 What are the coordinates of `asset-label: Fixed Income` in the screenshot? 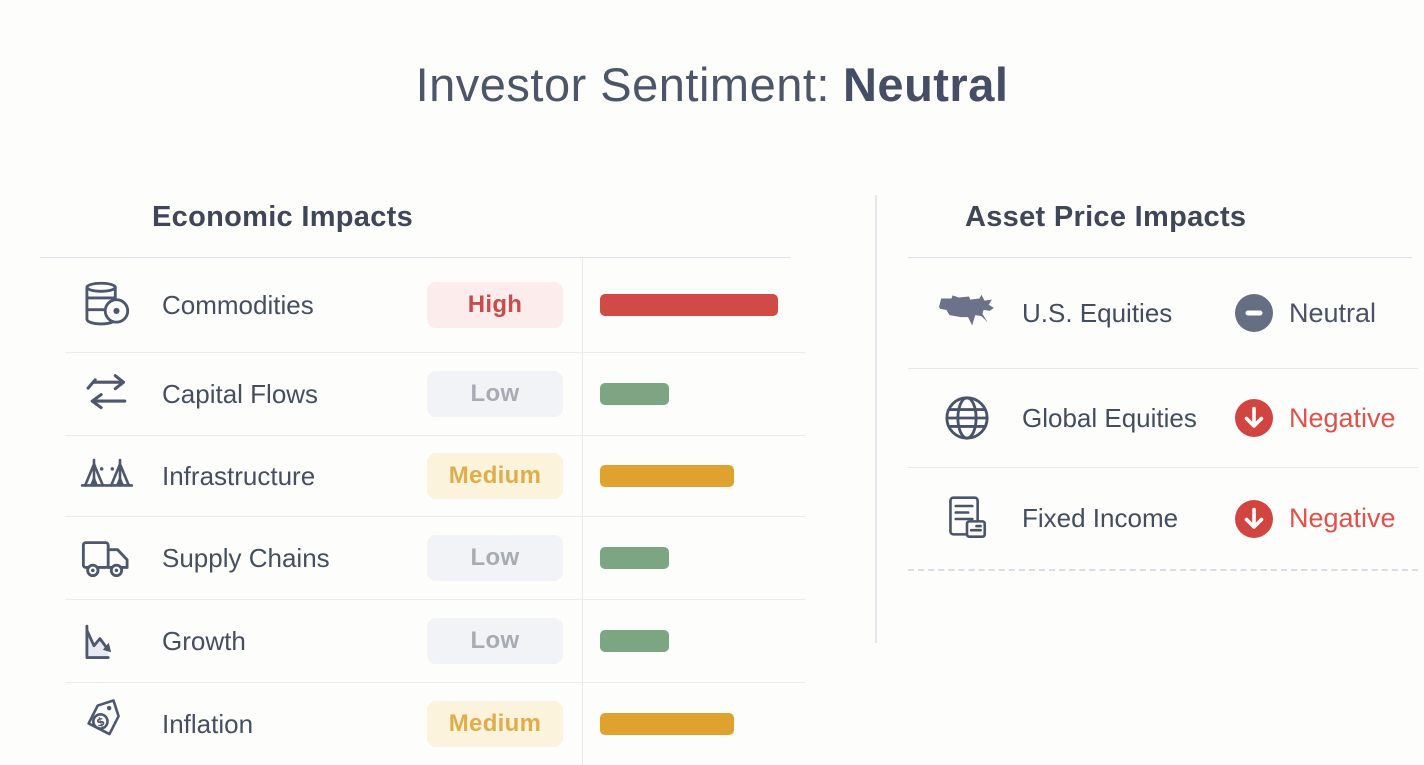 It's located at (1100, 518).